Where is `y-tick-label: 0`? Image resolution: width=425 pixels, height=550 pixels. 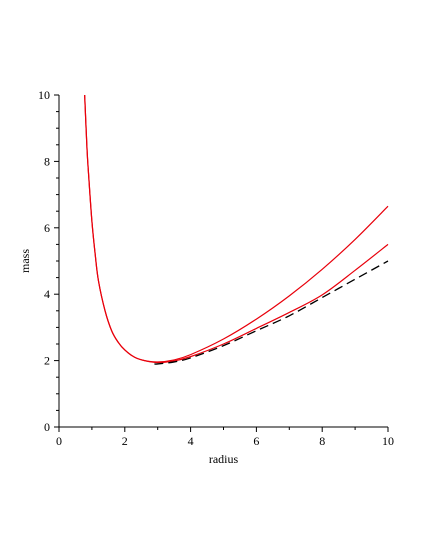 y-tick-label: 0 is located at coordinates (47, 427).